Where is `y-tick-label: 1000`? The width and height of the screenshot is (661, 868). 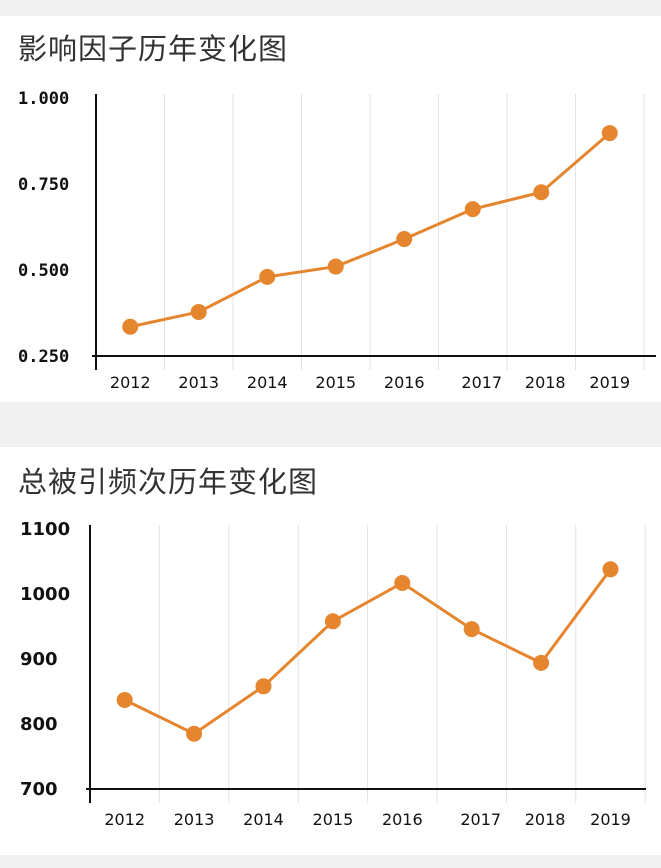
y-tick-label: 1000 is located at coordinates (45, 594).